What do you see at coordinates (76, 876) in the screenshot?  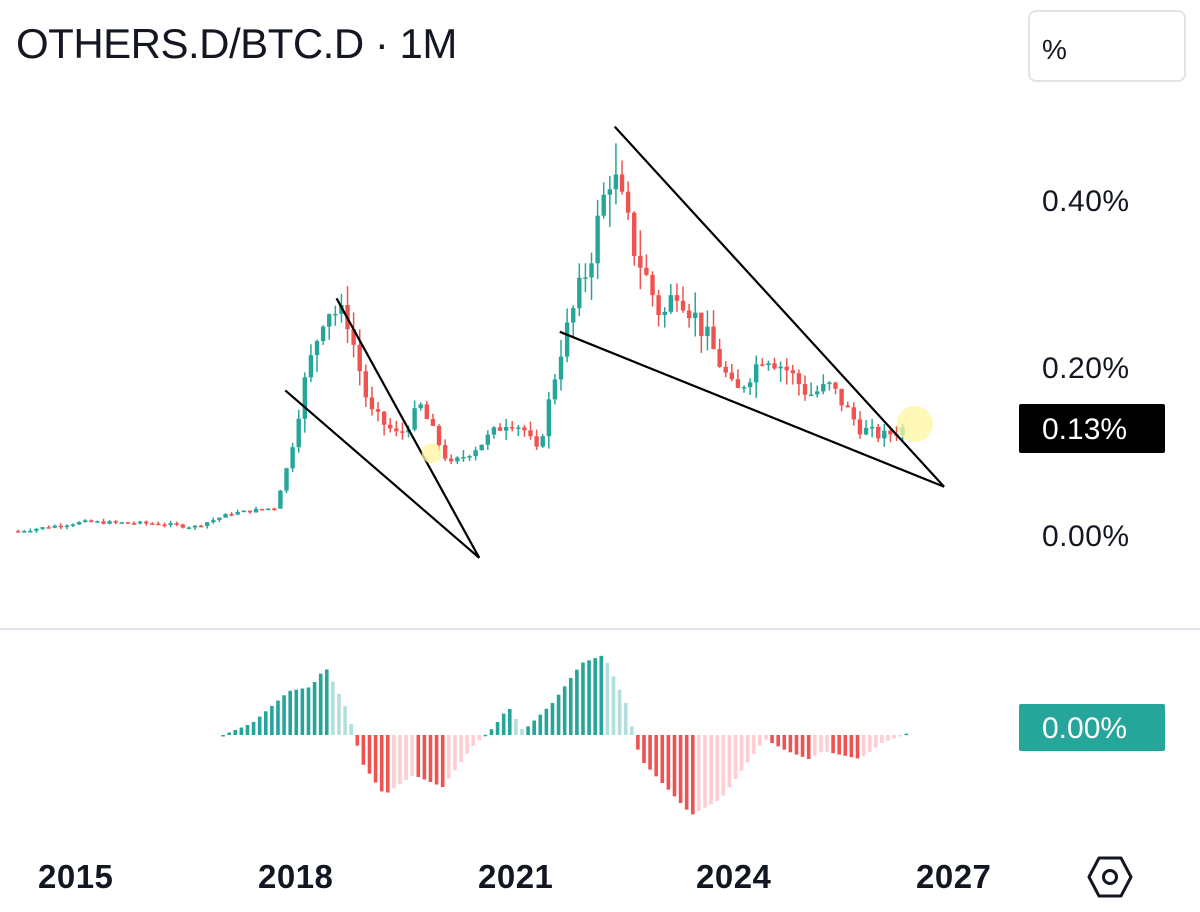 I see `x-tick-label: 2015` at bounding box center [76, 876].